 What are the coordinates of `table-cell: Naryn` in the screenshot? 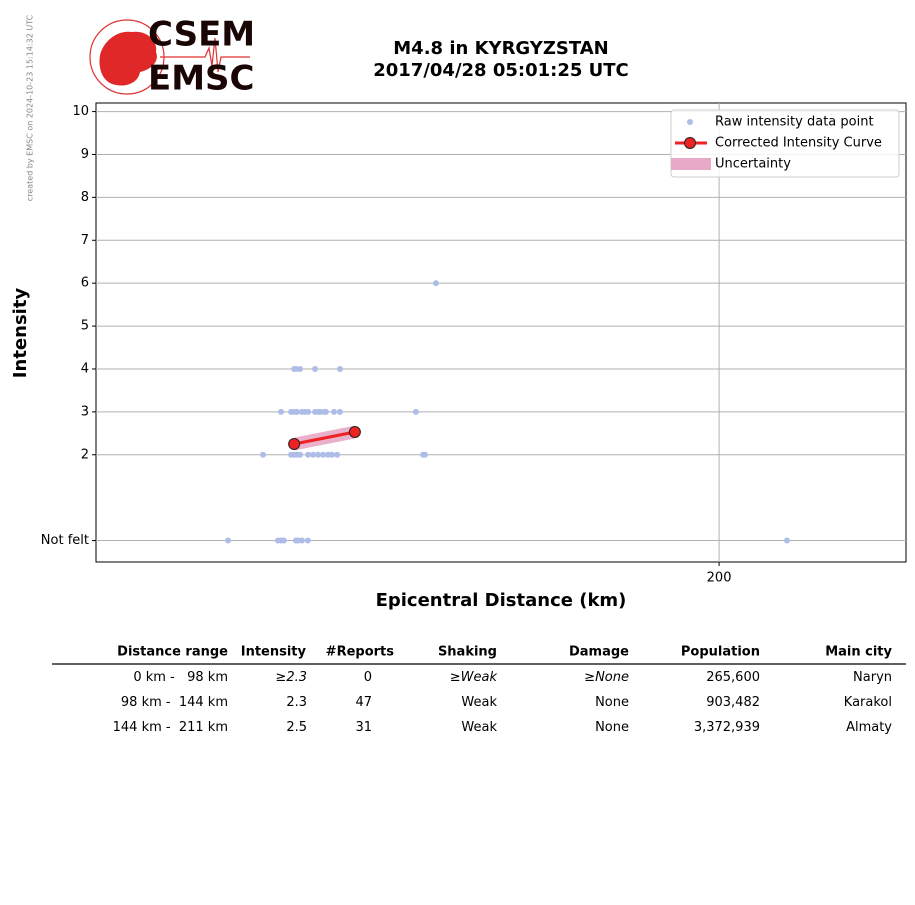 It's located at (872, 677).